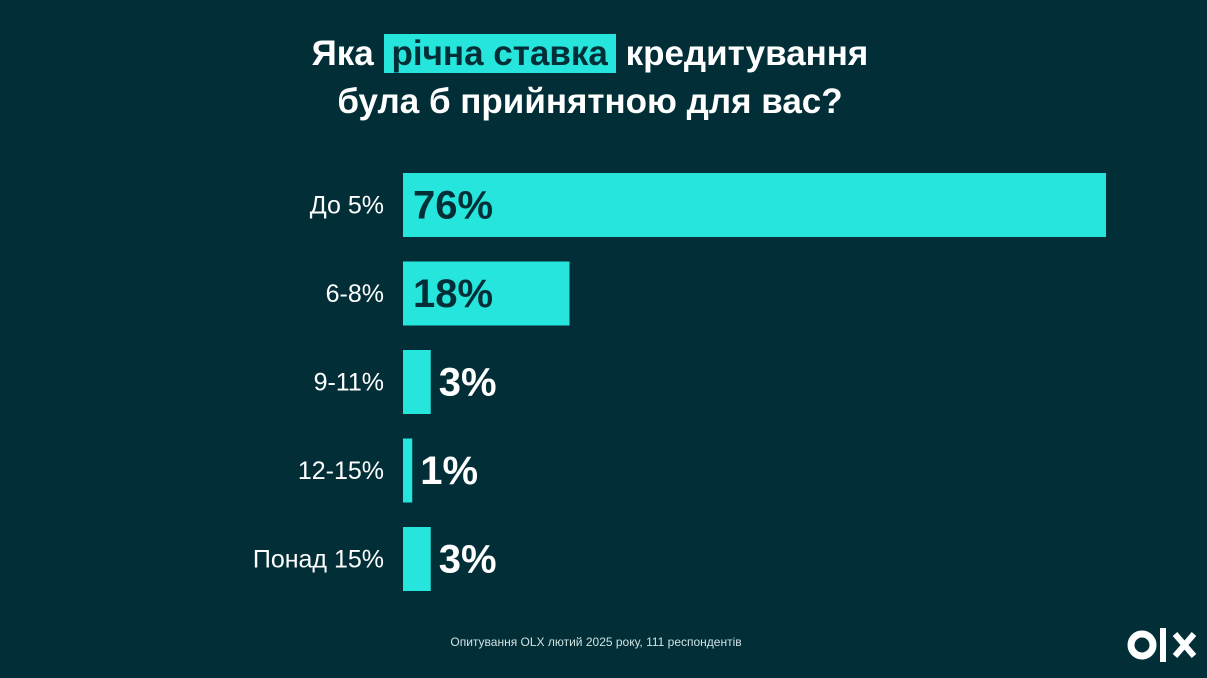 This screenshot has height=678, width=1207. I want to click on value-label: 18%, so click(453, 294).